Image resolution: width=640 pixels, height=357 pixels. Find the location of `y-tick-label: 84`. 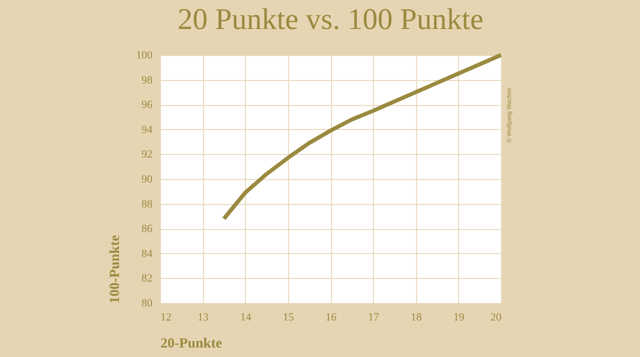

y-tick-label: 84 is located at coordinates (147, 254).